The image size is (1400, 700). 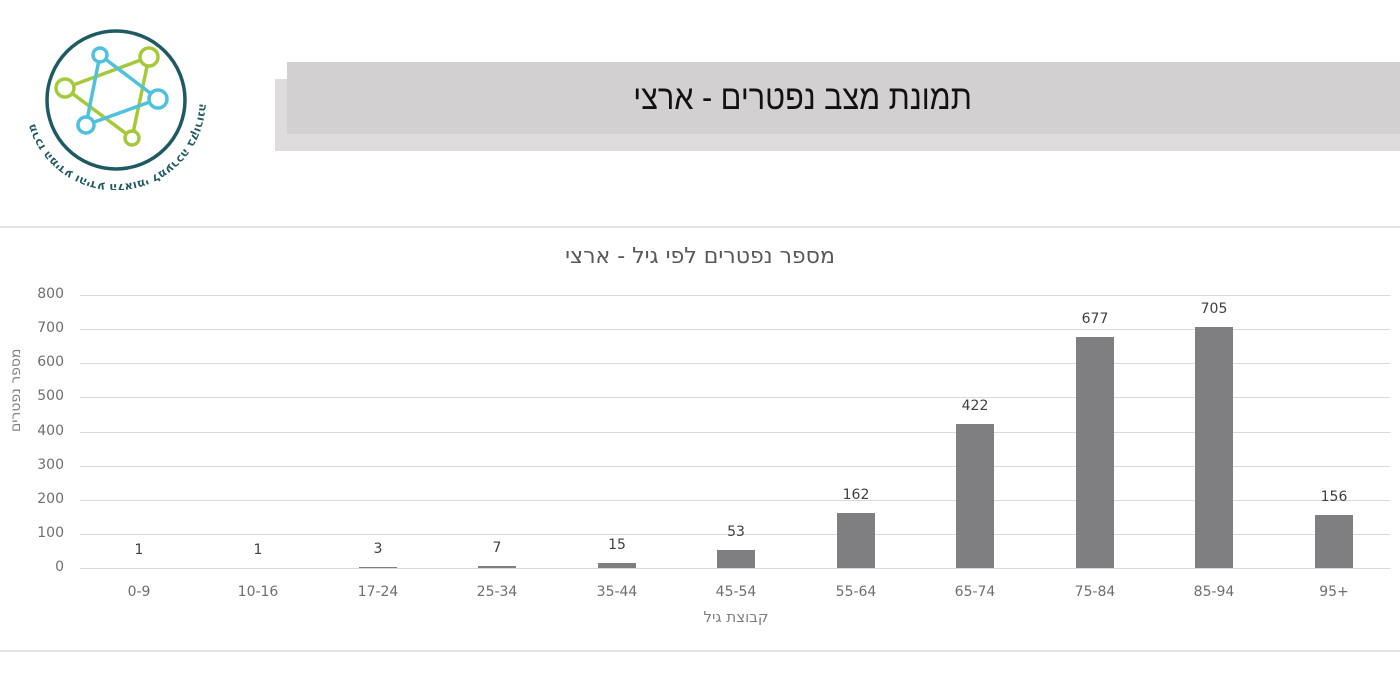 What do you see at coordinates (50, 362) in the screenshot?
I see `y-tick-label: 600` at bounding box center [50, 362].